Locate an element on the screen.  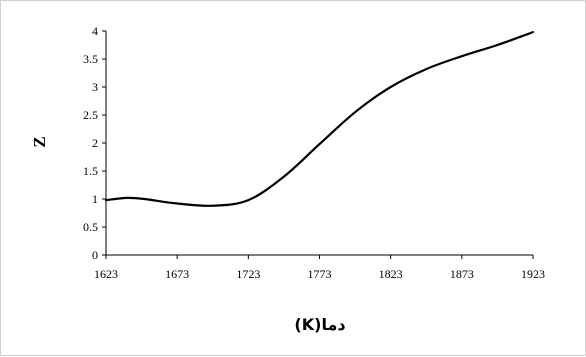
y-tick-label: 0.5 is located at coordinates (90, 227).